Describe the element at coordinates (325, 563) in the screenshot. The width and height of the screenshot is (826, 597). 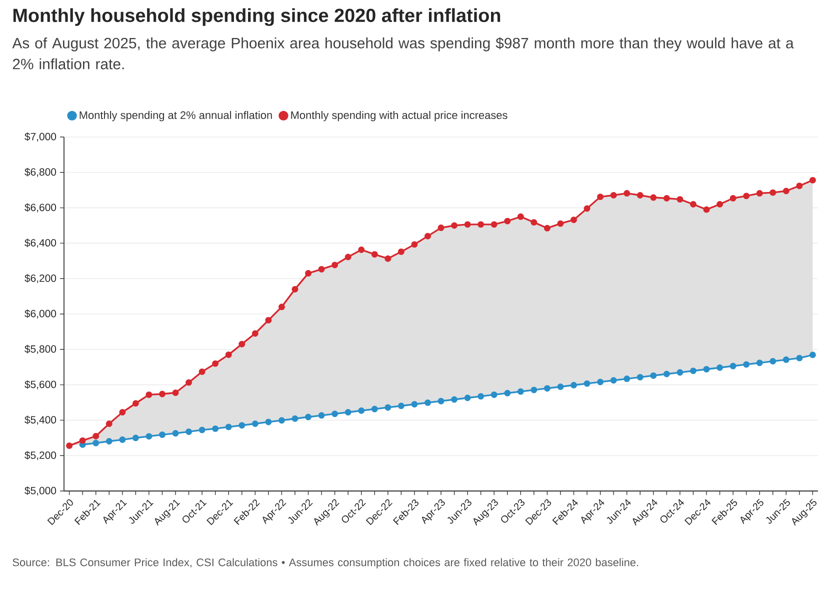
I see `source-note: Source: BLS Consumer Price Index, CSI Calculations • Assumes consumption choices are fixed relative to their 2020 baseline.` at that location.